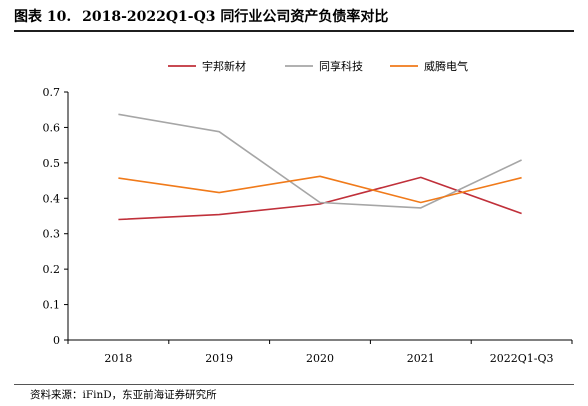 The image size is (588, 406). What do you see at coordinates (318, 66) in the screenshot?
I see `legend: 宇邦新材 同享科技 威腾电气` at bounding box center [318, 66].